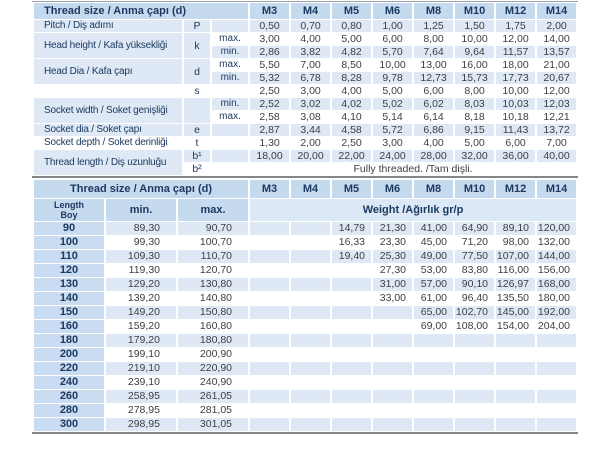  Describe the element at coordinates (434, 117) in the screenshot. I see `spec-value-cell: 6,14` at that location.